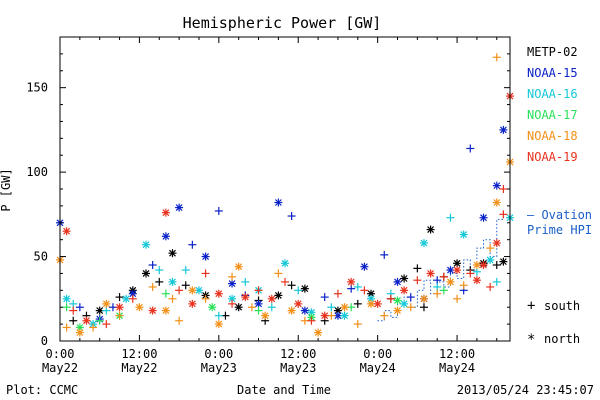 The height and width of the screenshot is (400, 600). I want to click on x-tick-date-1: May22, so click(139, 368).